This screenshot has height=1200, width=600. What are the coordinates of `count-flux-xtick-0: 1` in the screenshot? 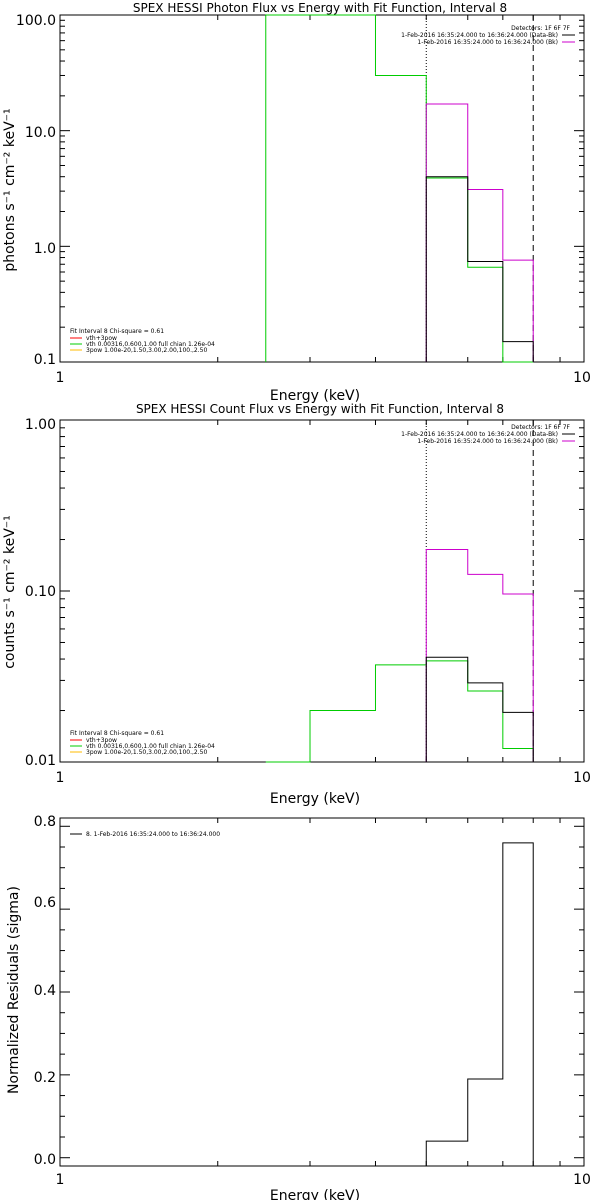 It's located at (60, 778).